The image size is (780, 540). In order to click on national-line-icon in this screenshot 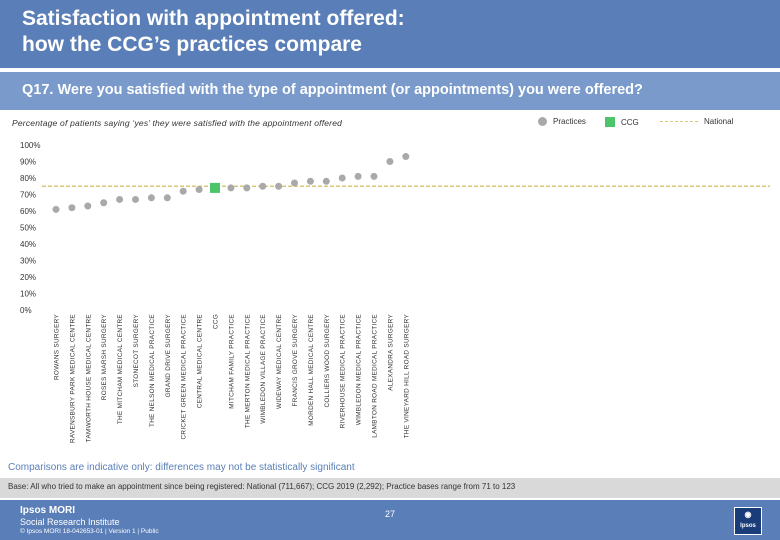, I will do `click(679, 121)`.